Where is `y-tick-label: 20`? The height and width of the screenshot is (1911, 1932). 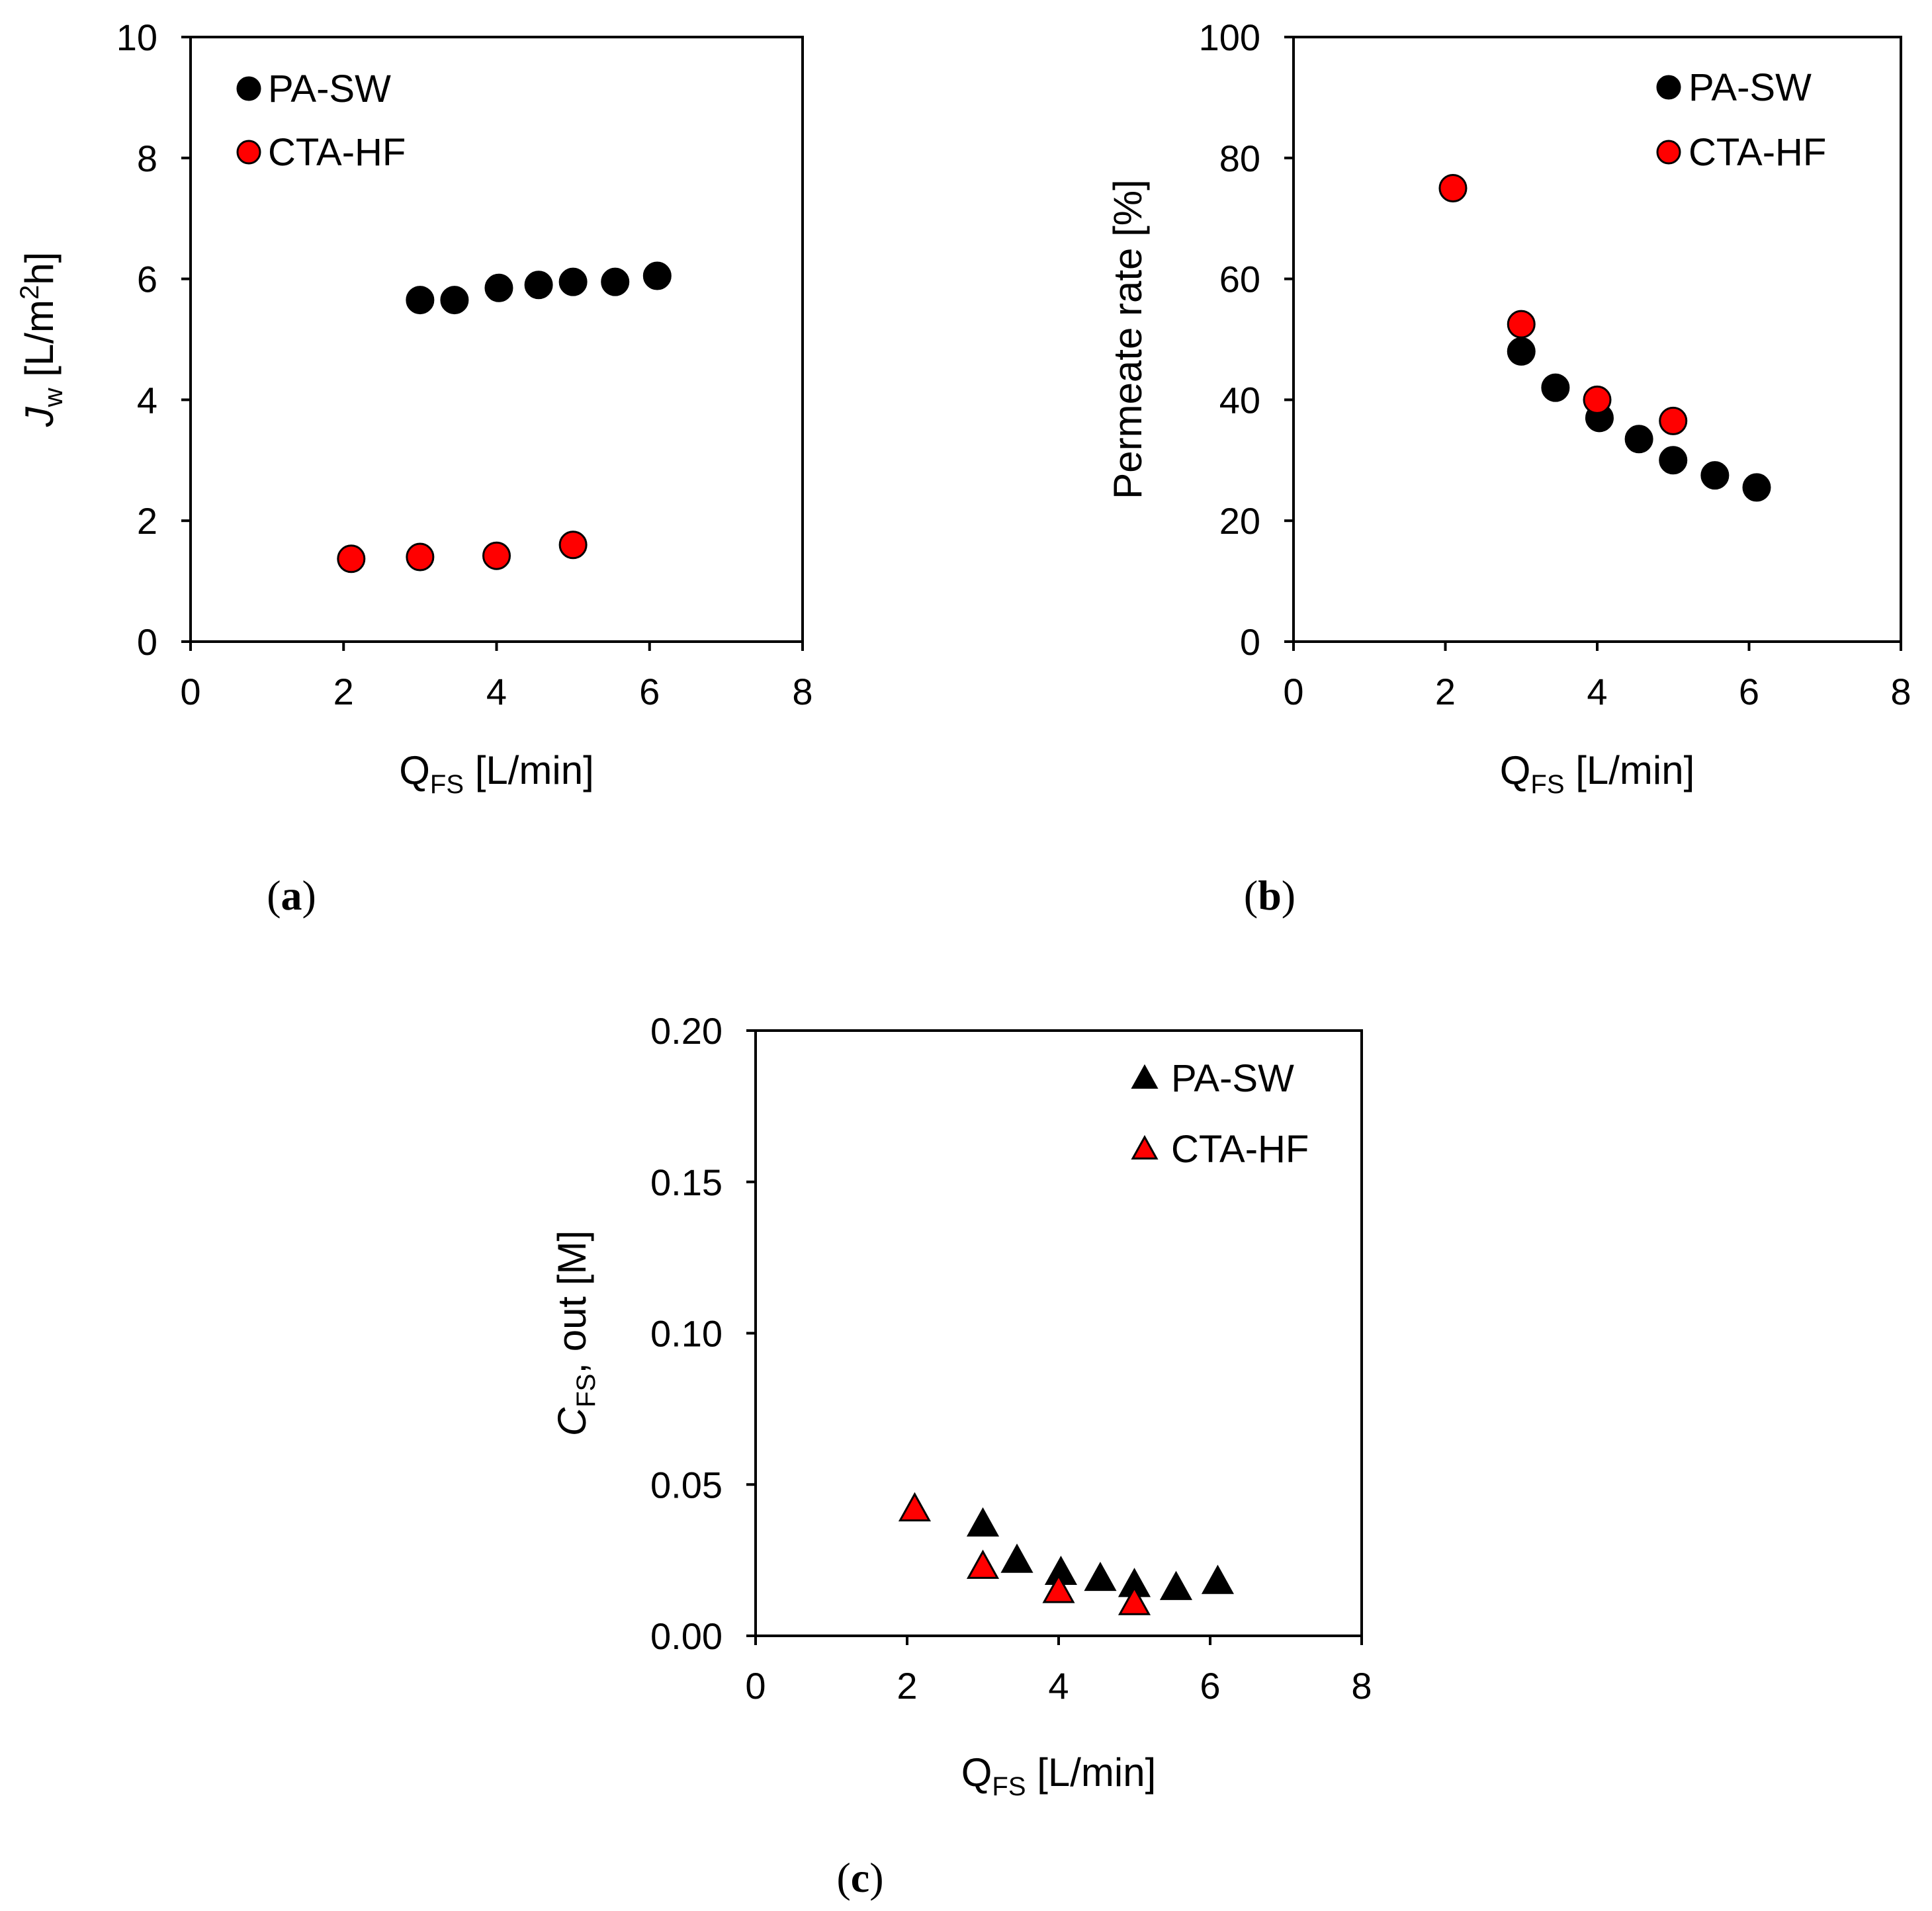 y-tick-label: 20 is located at coordinates (1239, 521).